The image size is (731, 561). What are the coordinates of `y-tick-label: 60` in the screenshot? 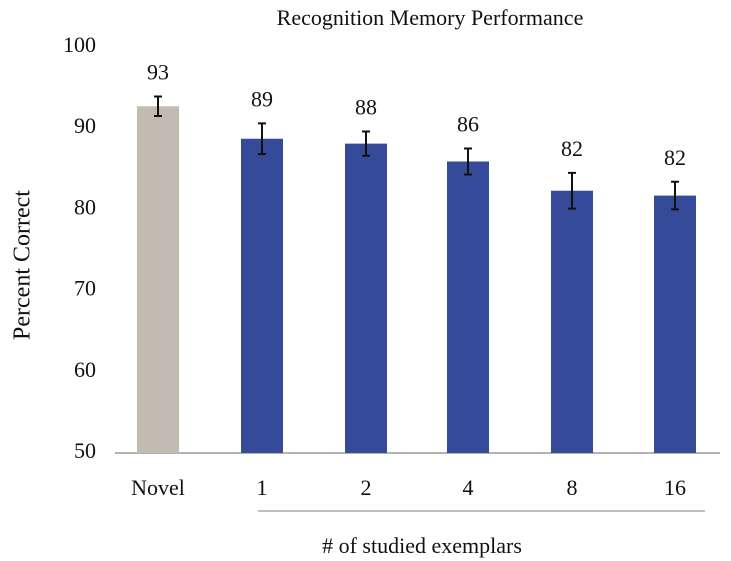 It's located at (85, 369).